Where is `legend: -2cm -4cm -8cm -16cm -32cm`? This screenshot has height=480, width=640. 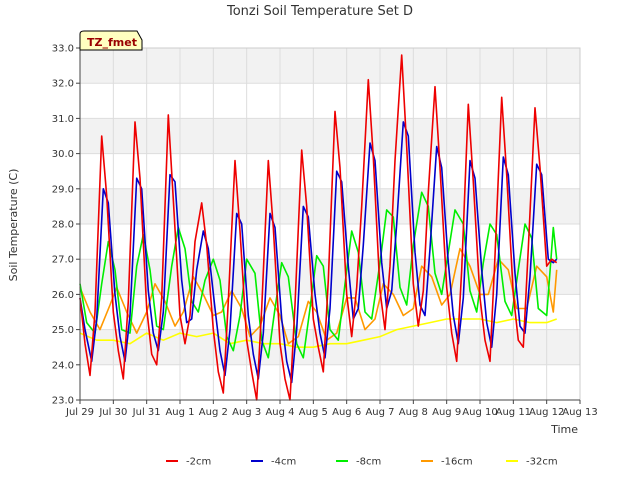 legend: -2cm -4cm -8cm -16cm -32cm is located at coordinates (362, 462).